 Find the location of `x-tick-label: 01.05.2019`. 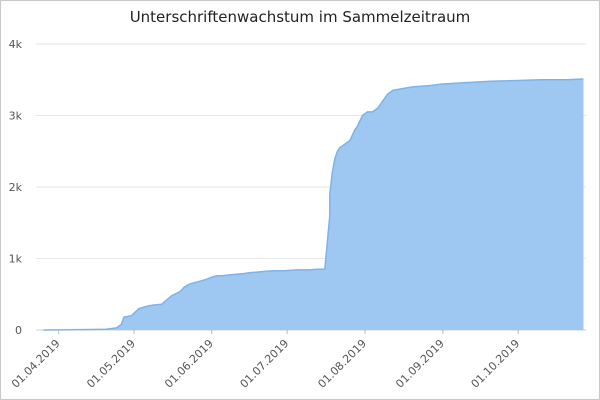

x-tick-label: 01.05.2019 is located at coordinates (111, 364).